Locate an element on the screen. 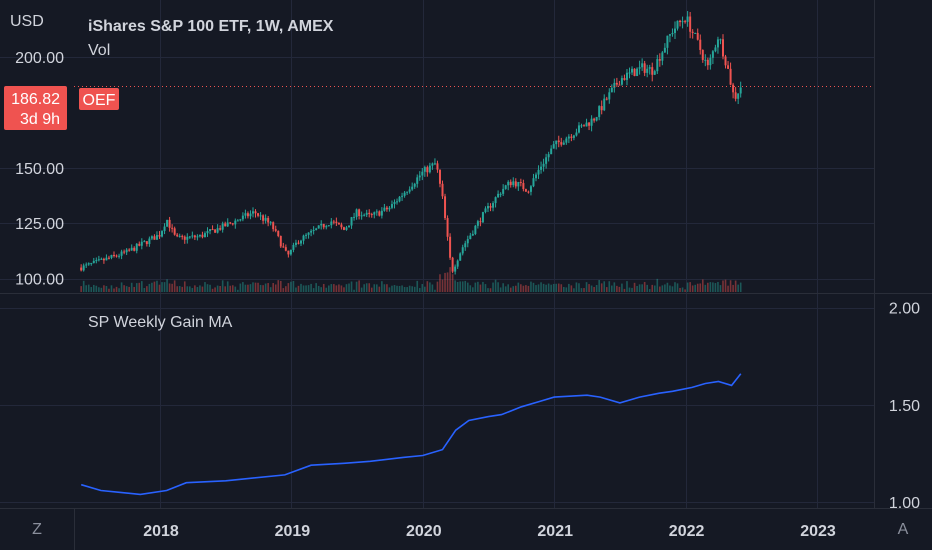 The height and width of the screenshot is (550, 932). time-tick-label: 2020 is located at coordinates (424, 531).